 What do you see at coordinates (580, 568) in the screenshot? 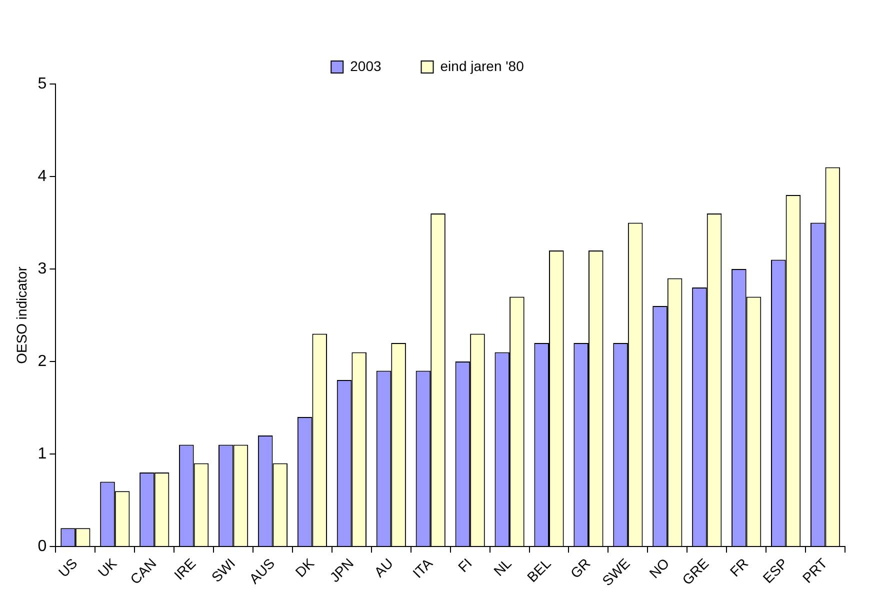
I see `x-tick-label: GR` at bounding box center [580, 568].